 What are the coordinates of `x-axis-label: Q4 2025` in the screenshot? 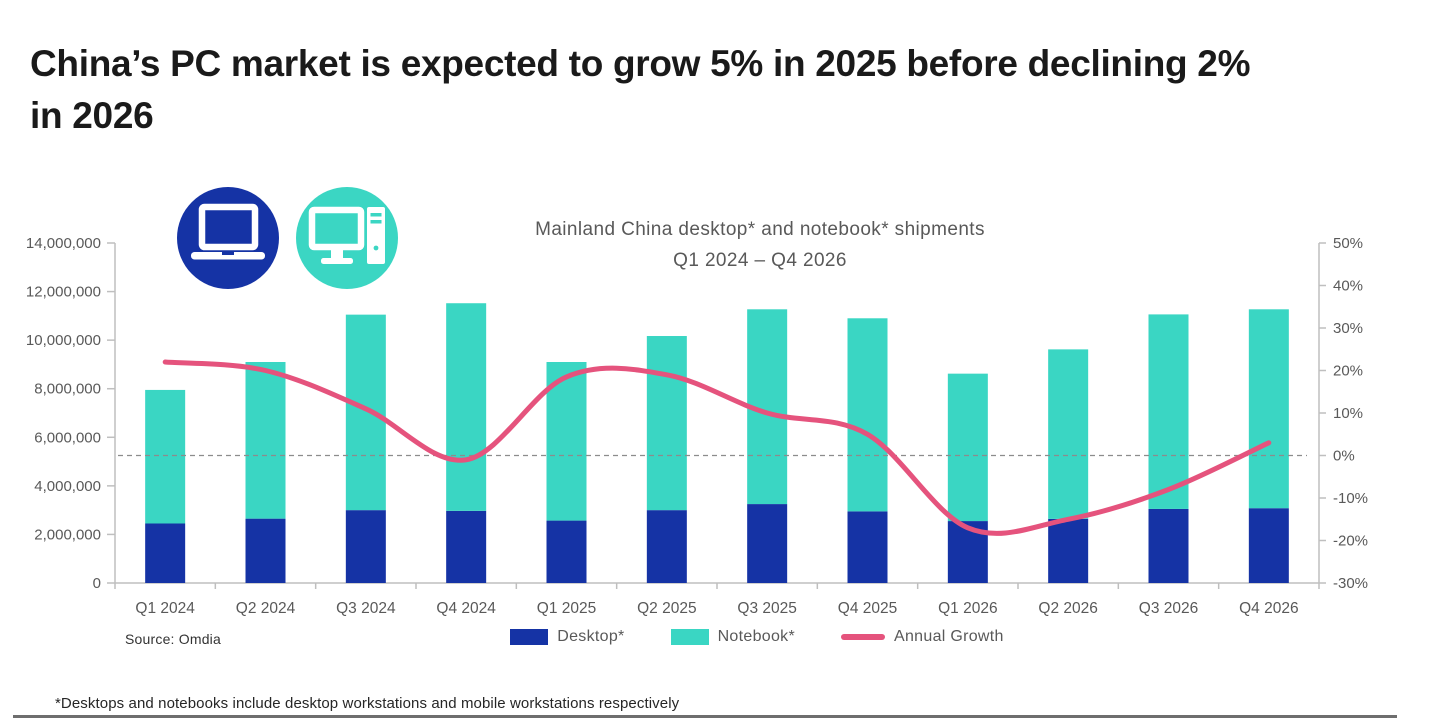 It's located at (867, 608).